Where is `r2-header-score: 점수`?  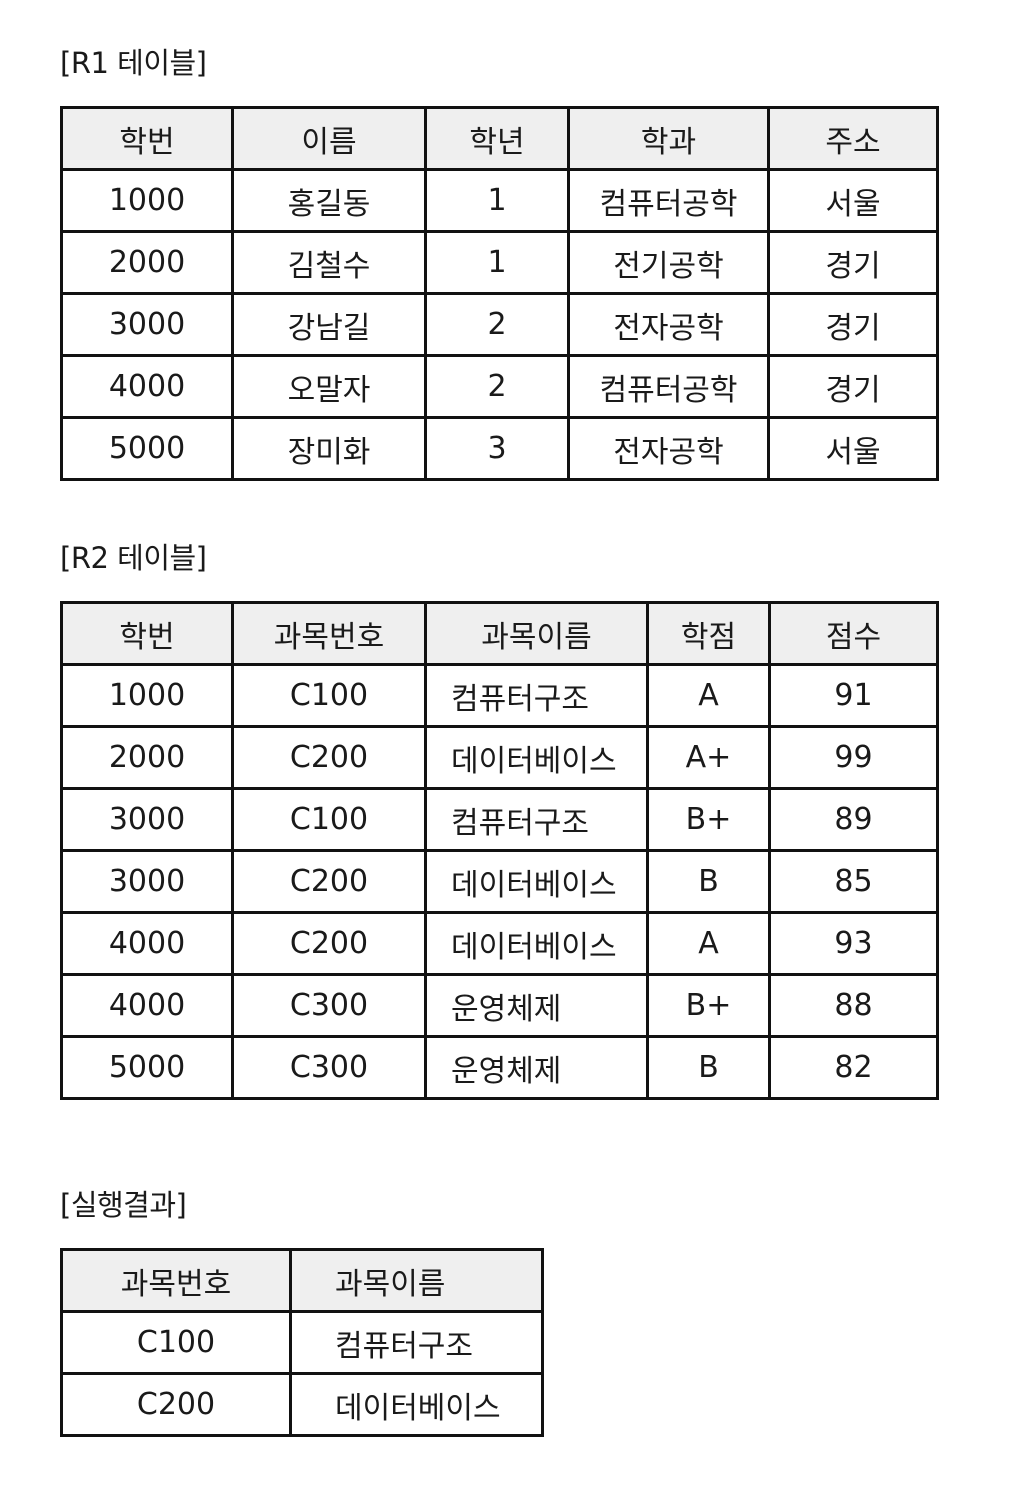
r2-header-score: 점수 is located at coordinates (853, 633).